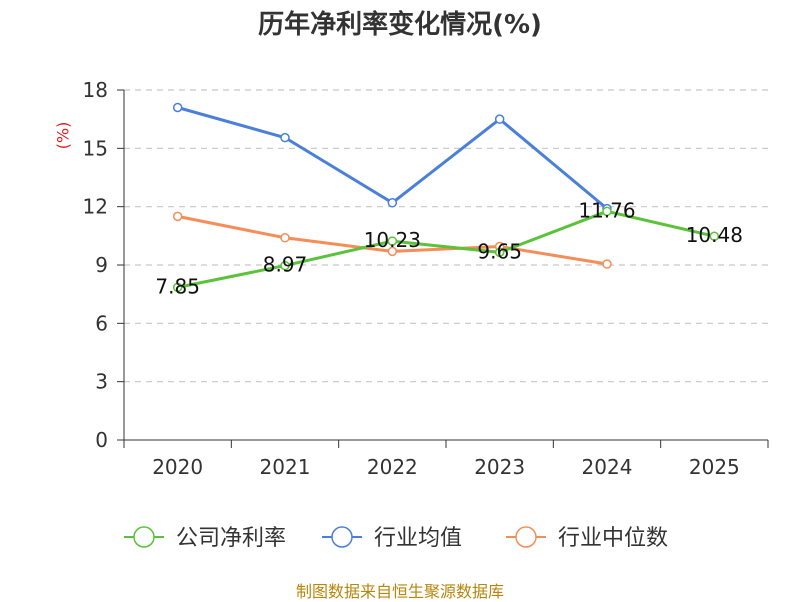 The height and width of the screenshot is (602, 800). Describe the element at coordinates (177, 467) in the screenshot. I see `x-tick-label: 2020` at that location.